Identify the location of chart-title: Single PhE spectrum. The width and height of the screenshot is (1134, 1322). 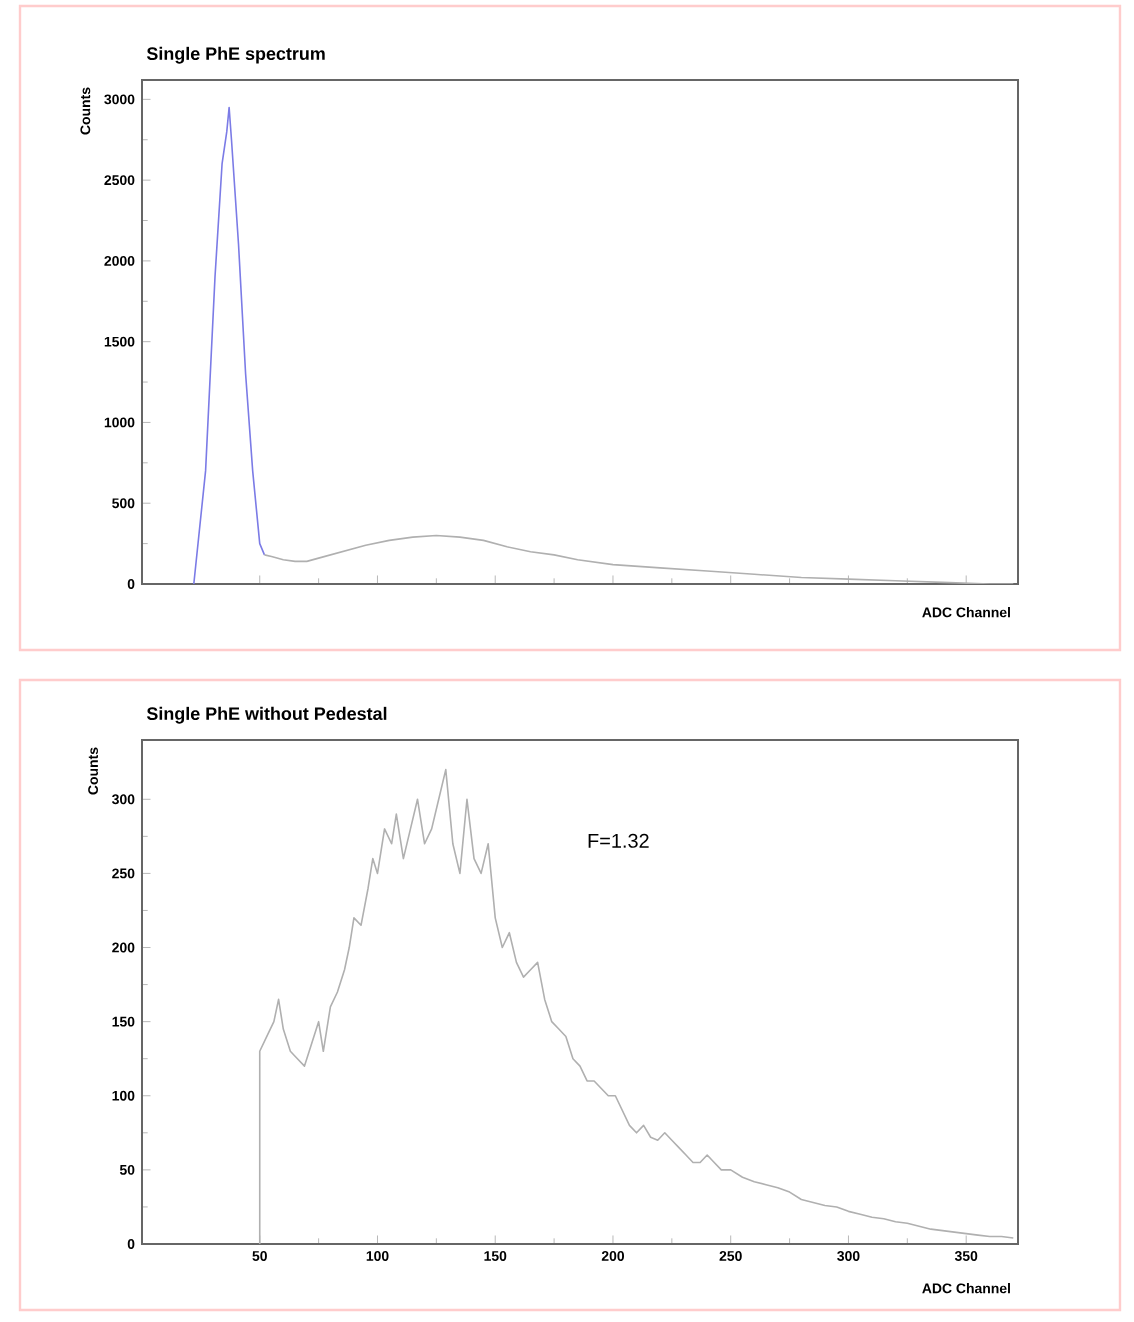
(235, 55).